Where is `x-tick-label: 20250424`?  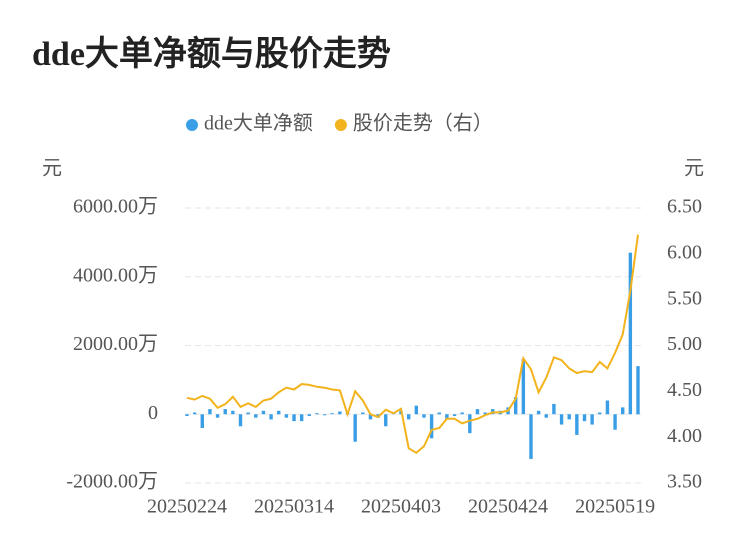
x-tick-label: 20250424 is located at coordinates (508, 507).